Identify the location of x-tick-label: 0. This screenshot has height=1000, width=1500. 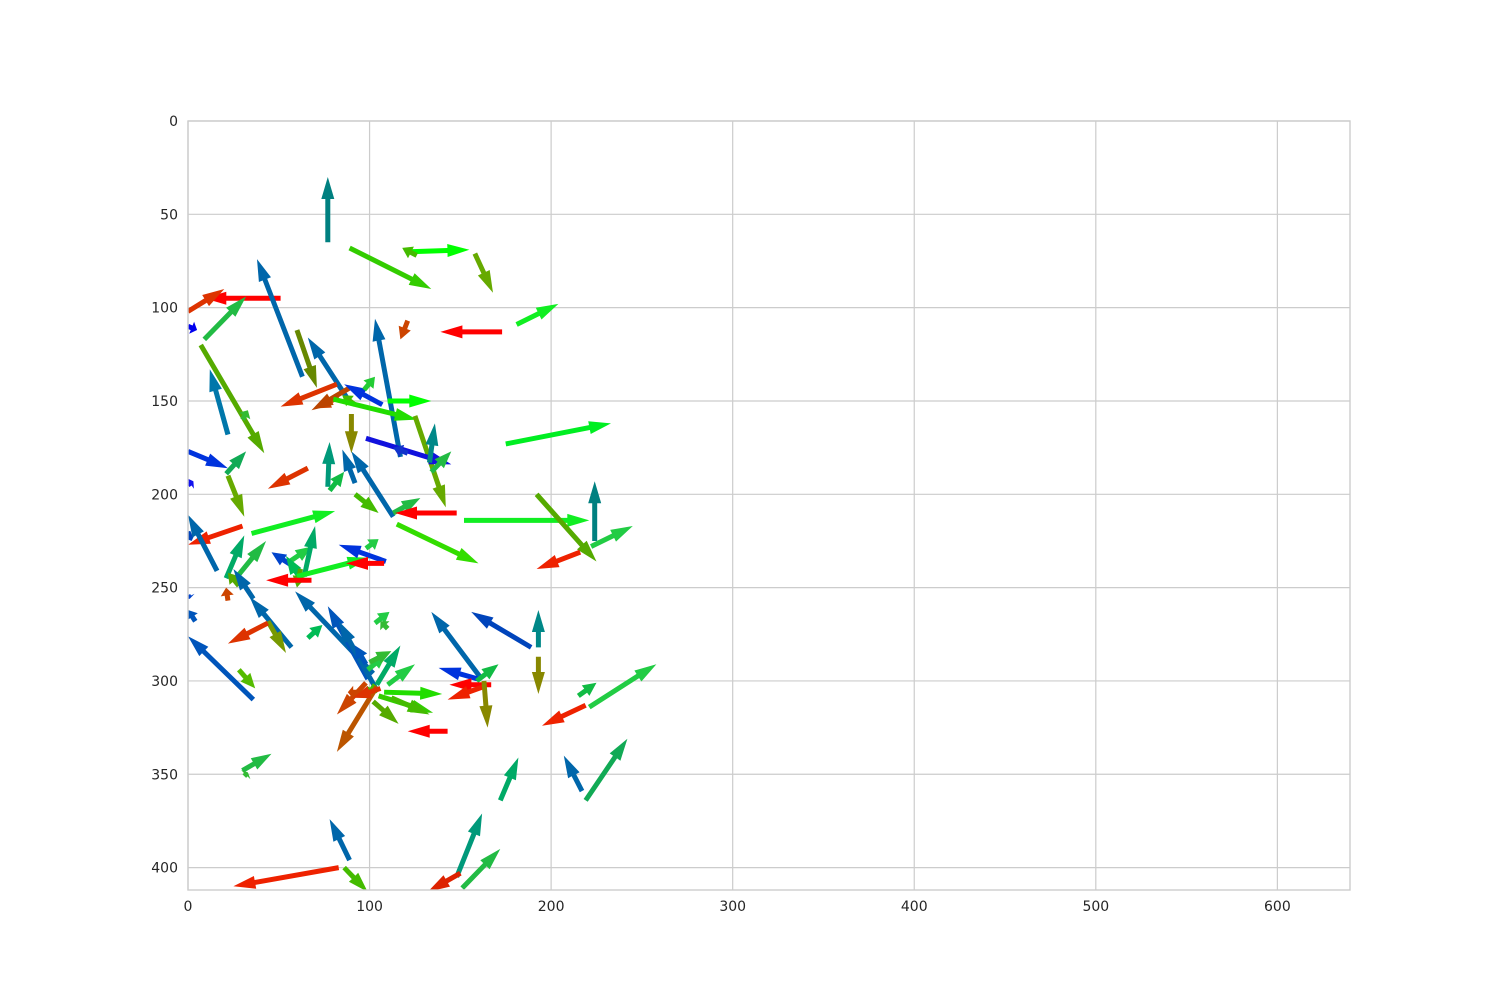
(188, 907).